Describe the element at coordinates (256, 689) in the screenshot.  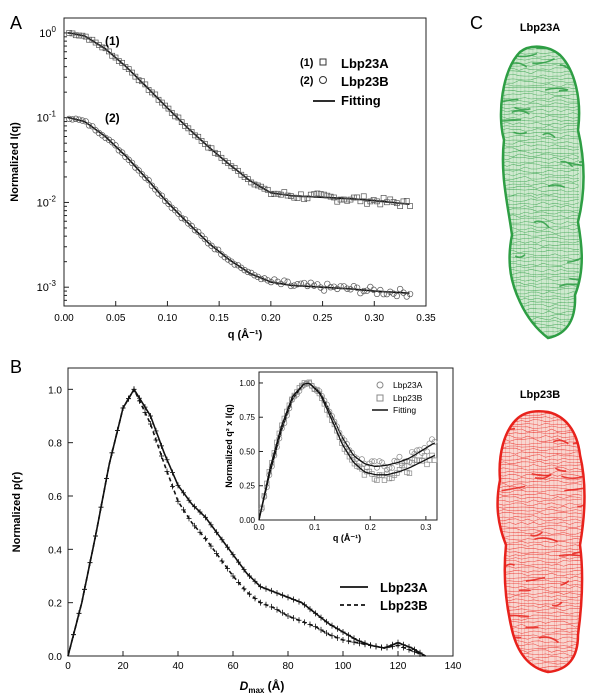
I see `chart-b-x-label-sub: max` at that location.